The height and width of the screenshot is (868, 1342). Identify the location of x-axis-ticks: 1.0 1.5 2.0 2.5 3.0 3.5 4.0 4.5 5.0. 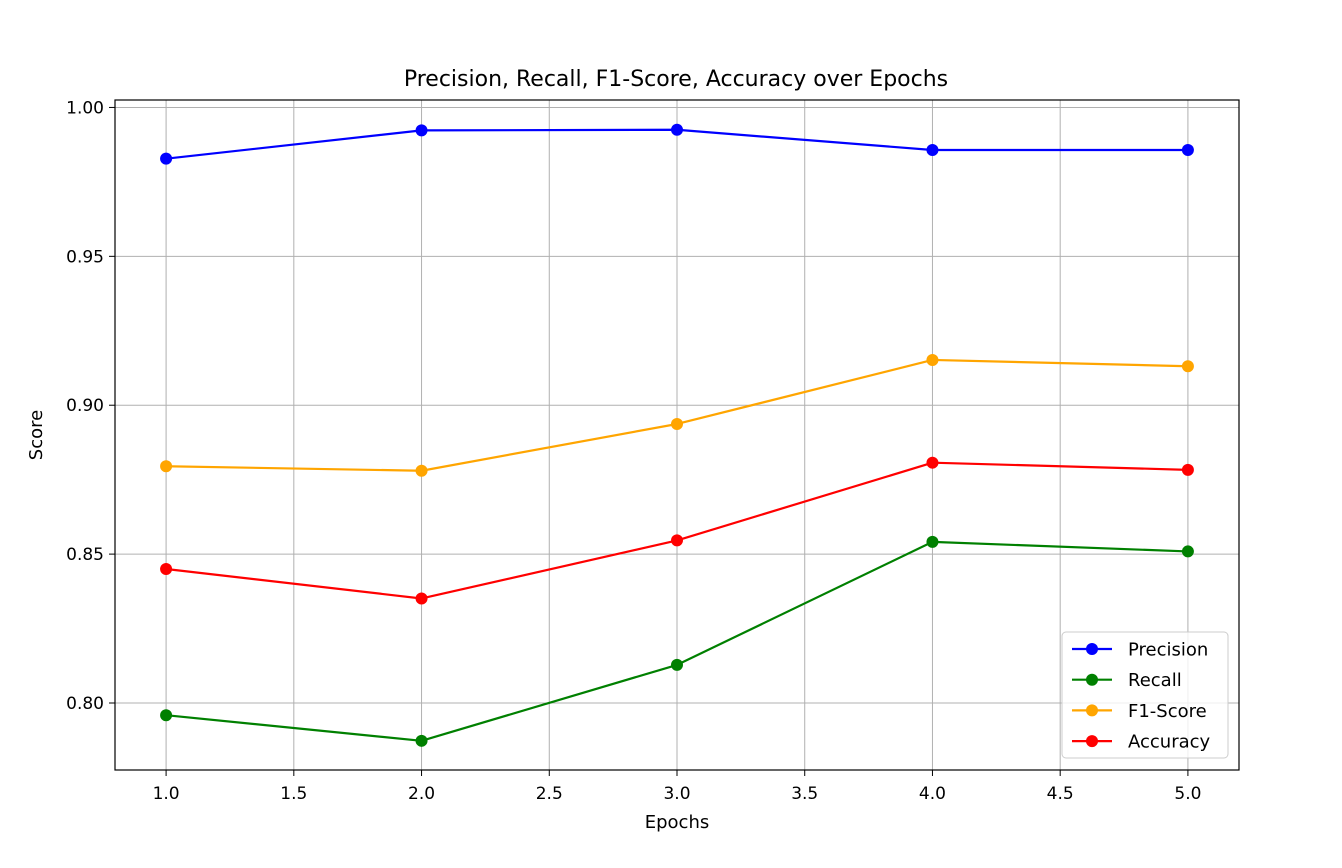
(677, 787).